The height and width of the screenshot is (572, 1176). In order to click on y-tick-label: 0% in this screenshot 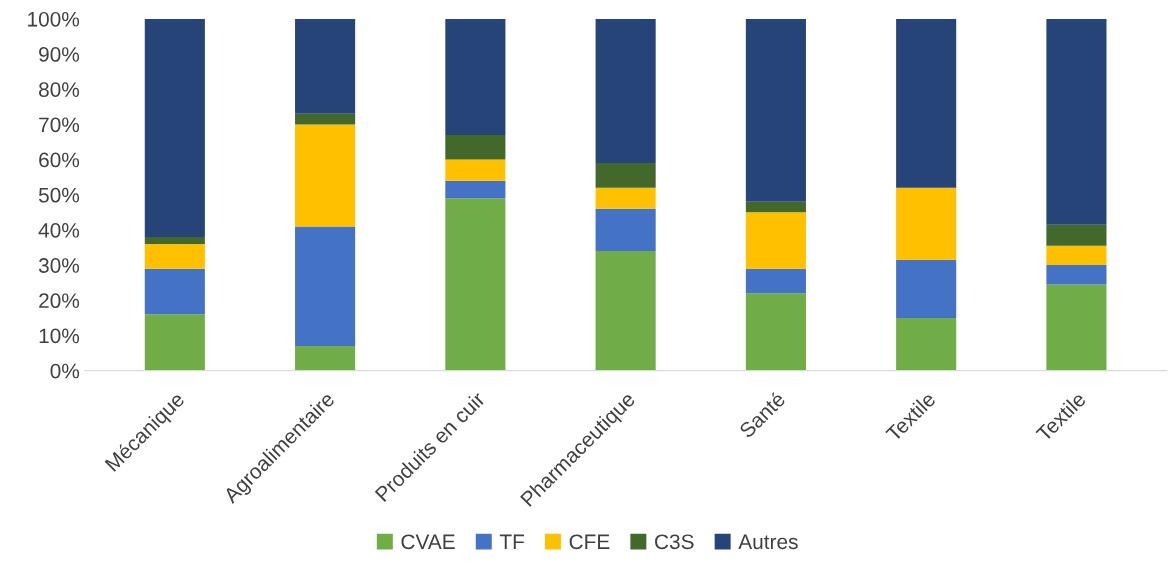, I will do `click(65, 371)`.